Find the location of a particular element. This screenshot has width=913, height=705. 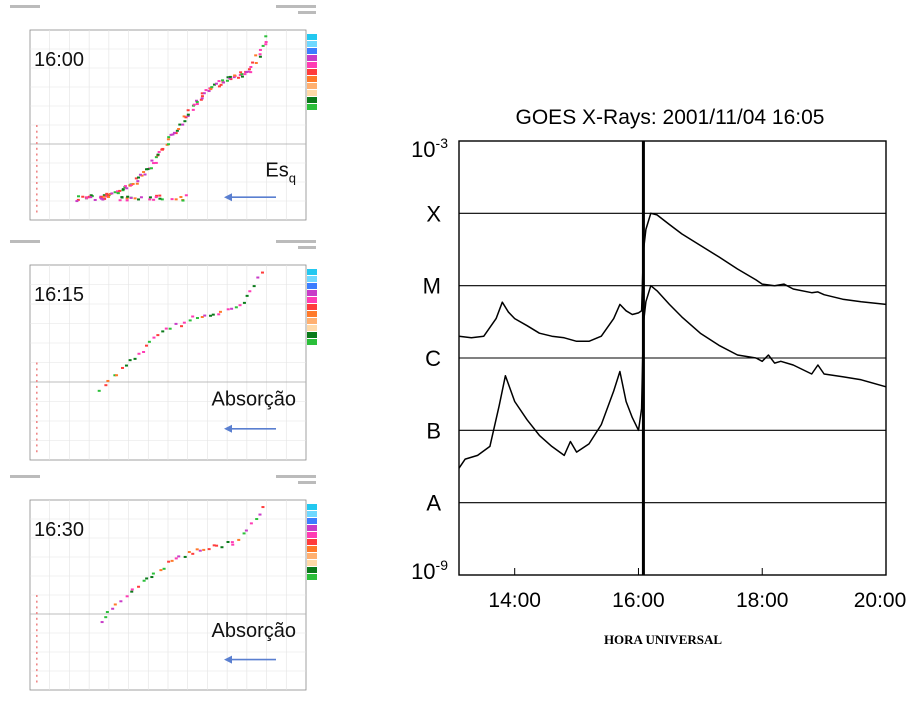

class-label-m: M is located at coordinates (432, 286).